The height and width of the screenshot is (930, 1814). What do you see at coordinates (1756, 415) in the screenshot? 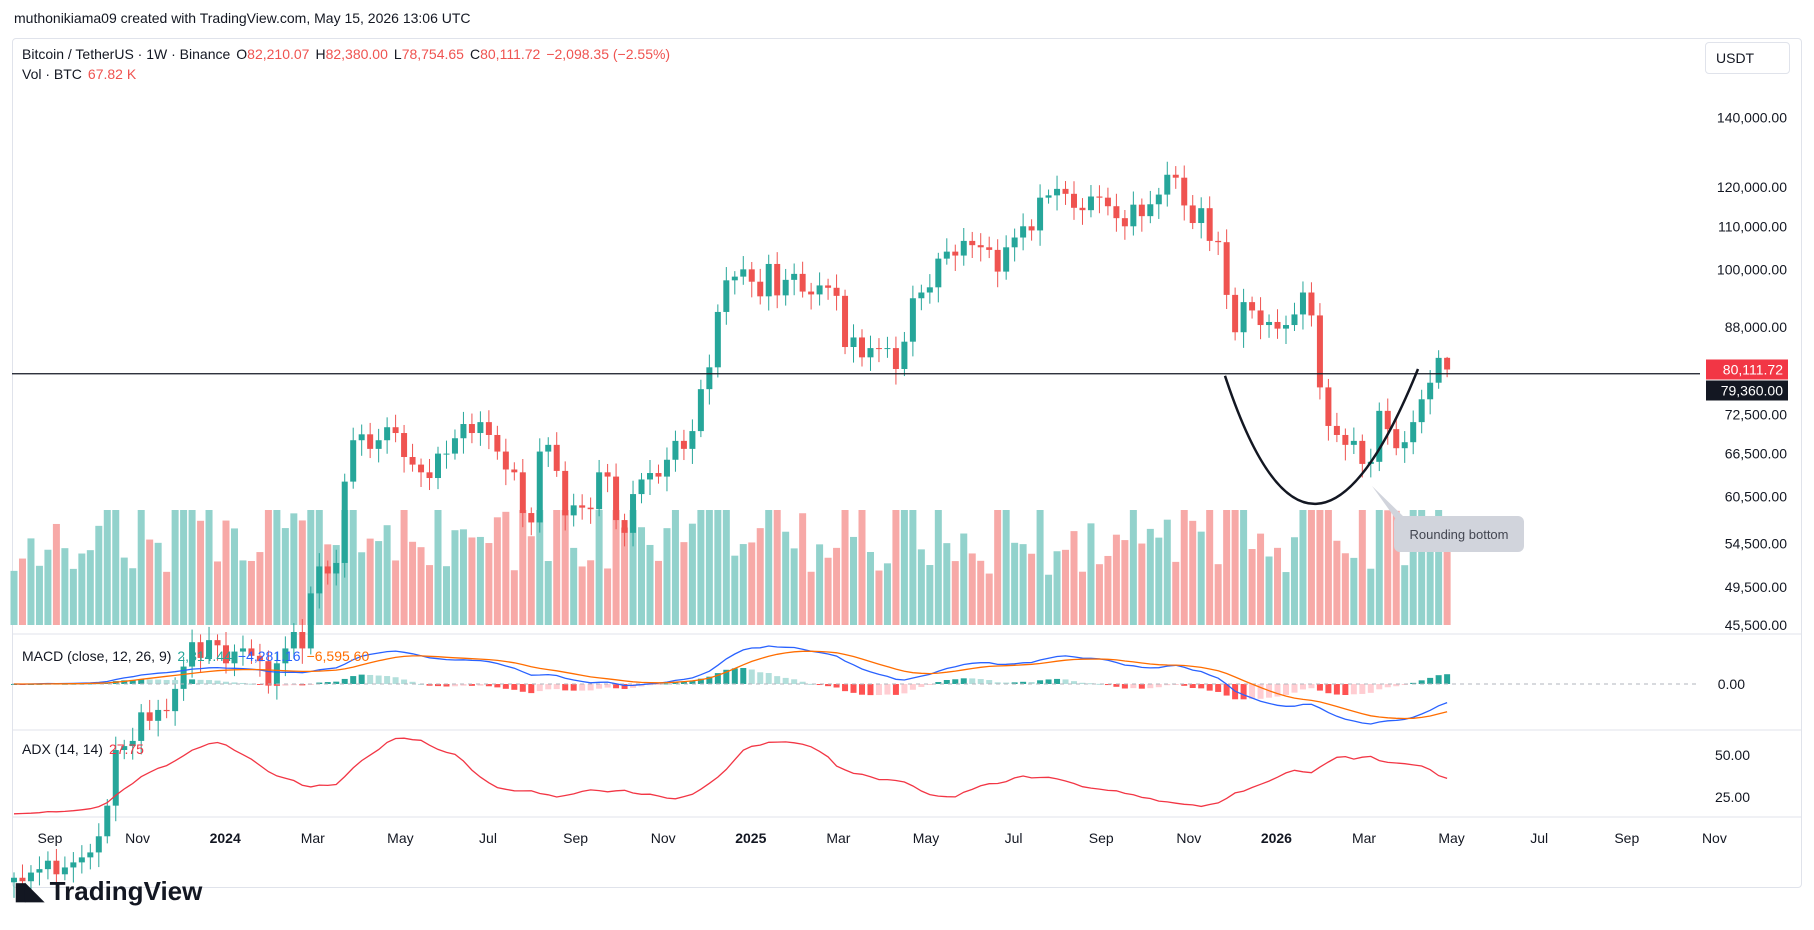
I see `price-tick-label: 72,500.00` at bounding box center [1756, 415].